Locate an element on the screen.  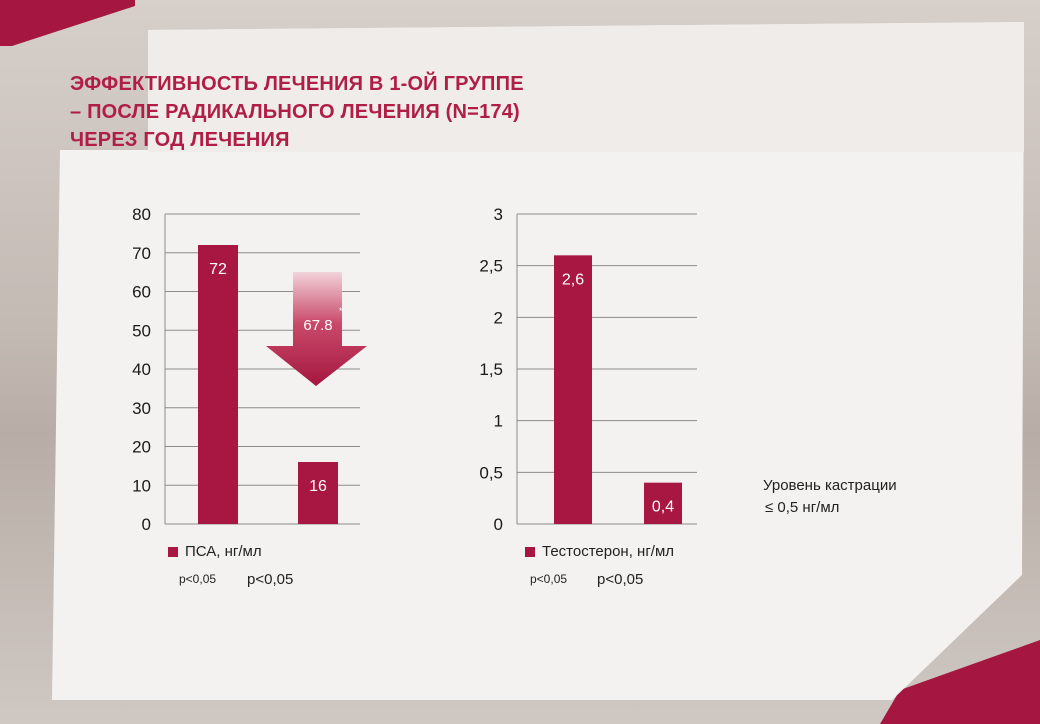
psa-legend-label: ПСА, нг/мл is located at coordinates (223, 551).